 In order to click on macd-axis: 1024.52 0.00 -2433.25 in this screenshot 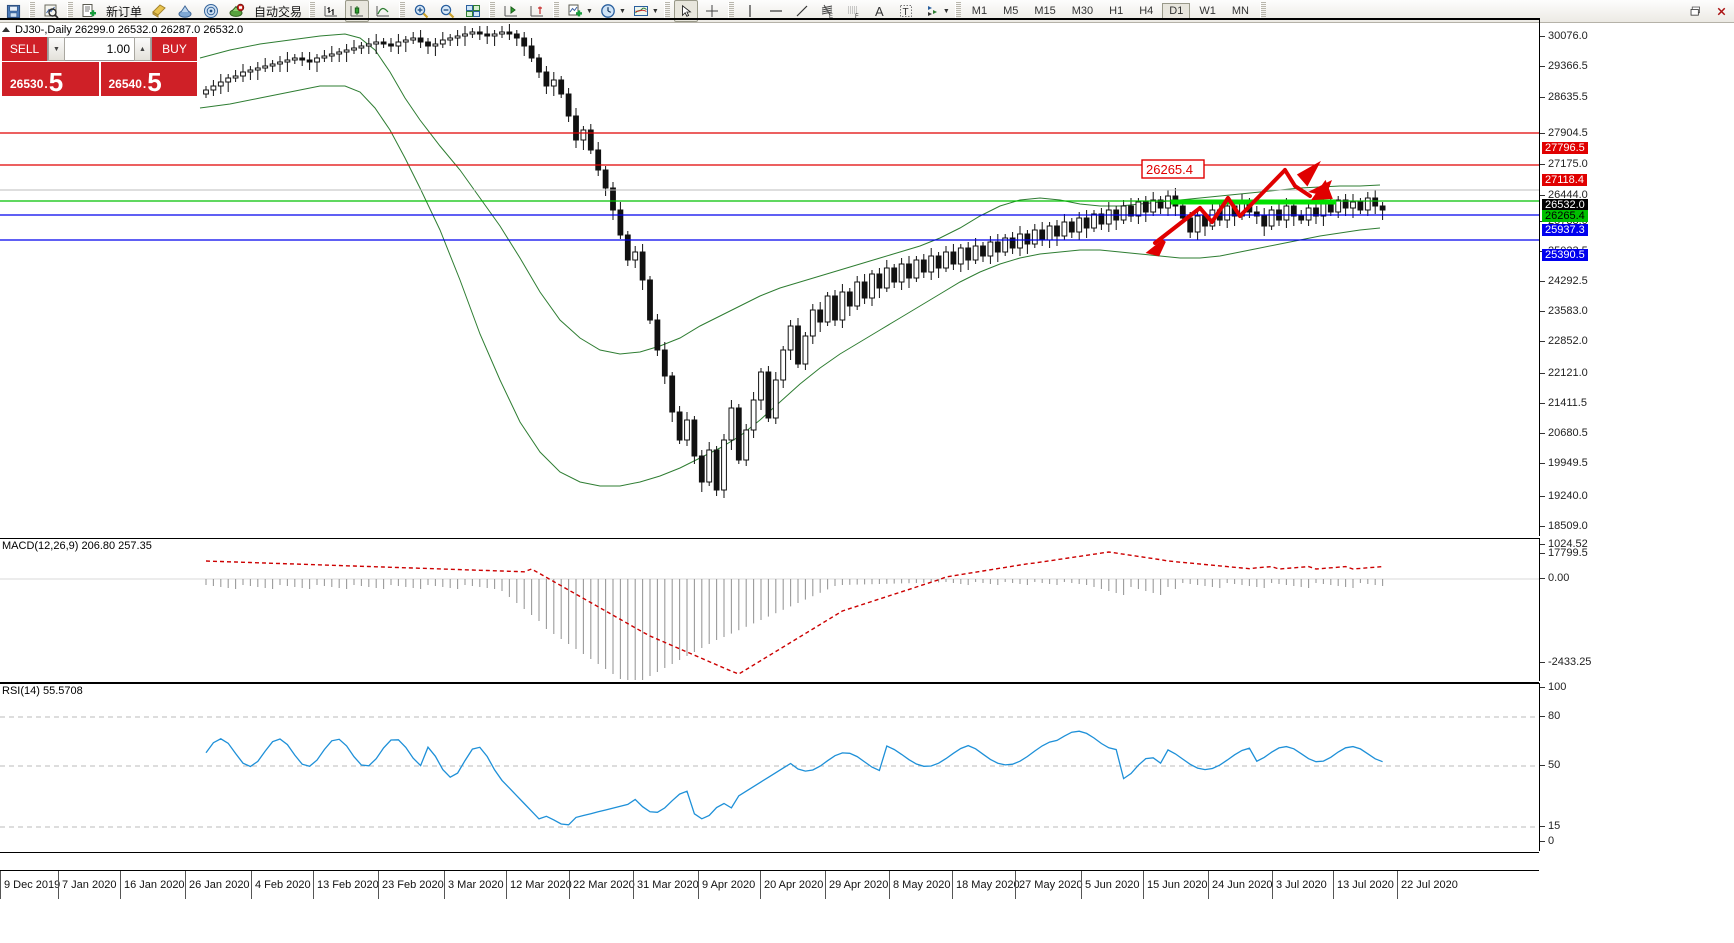, I will do `click(1636, 609)`.